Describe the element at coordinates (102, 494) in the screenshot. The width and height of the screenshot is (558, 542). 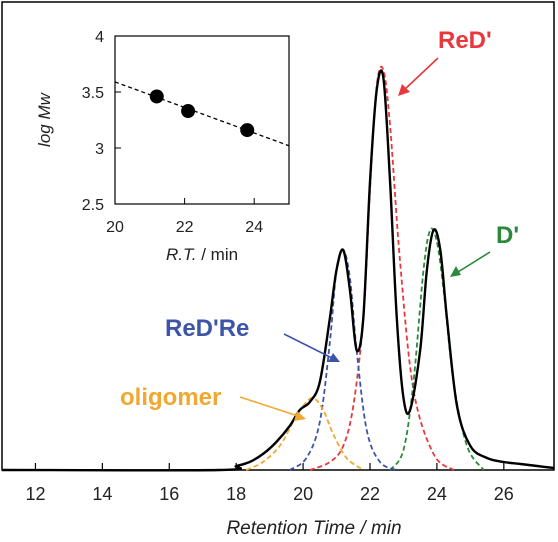
I see `main-x-tick-label: 14` at that location.